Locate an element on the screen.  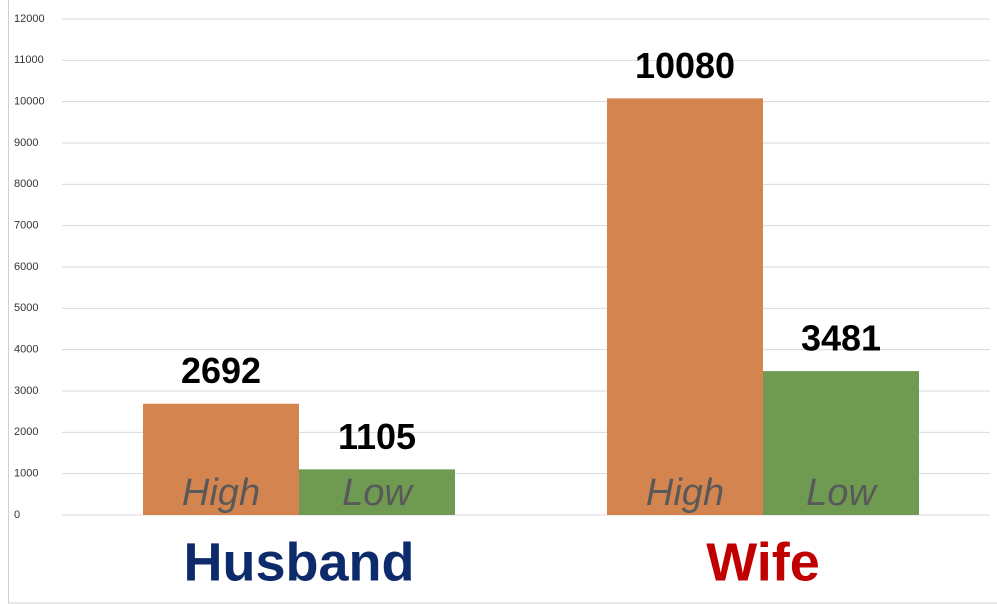
y-tick-label: 1000 is located at coordinates (26, 474).